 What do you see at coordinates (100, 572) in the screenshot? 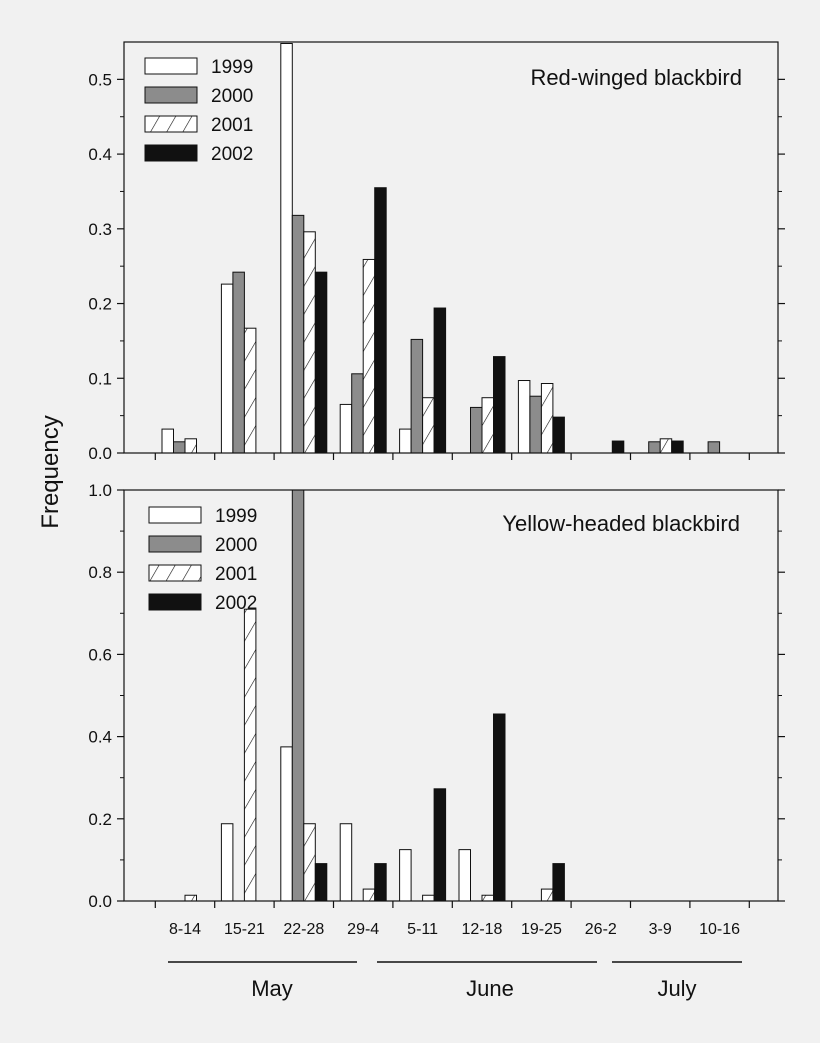
I see `y-tick-label: 0.8` at bounding box center [100, 572].